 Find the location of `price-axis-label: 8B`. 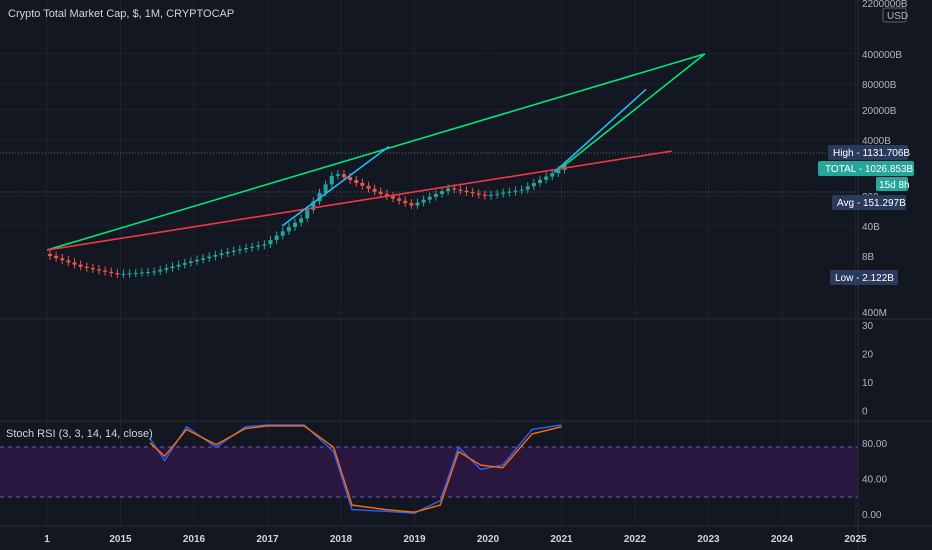

price-axis-label: 8B is located at coordinates (868, 257).